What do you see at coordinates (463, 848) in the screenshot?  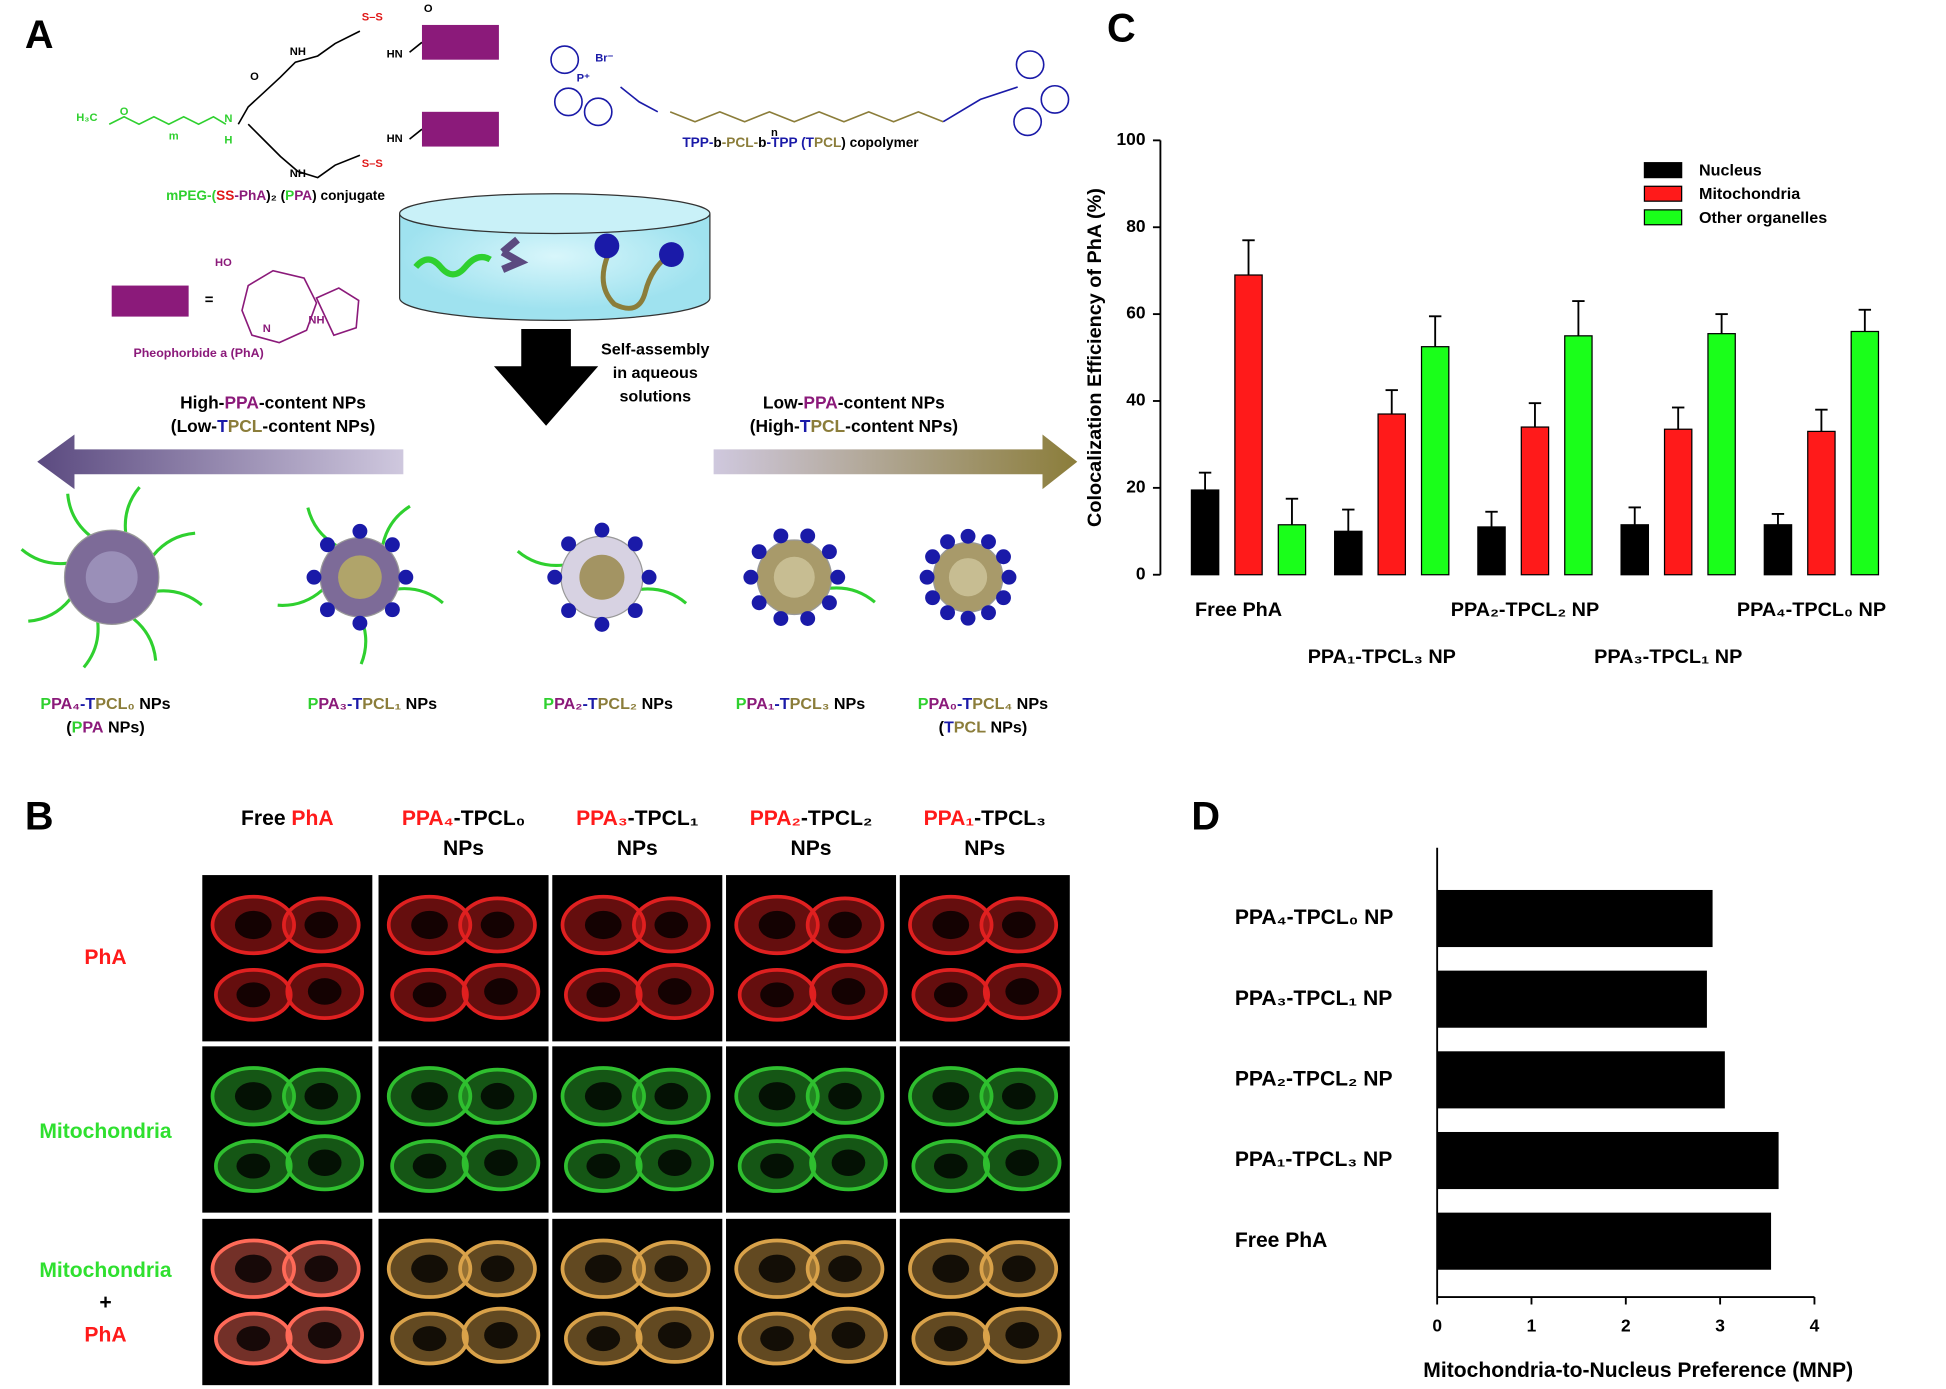 I see `column-header: NPs` at bounding box center [463, 848].